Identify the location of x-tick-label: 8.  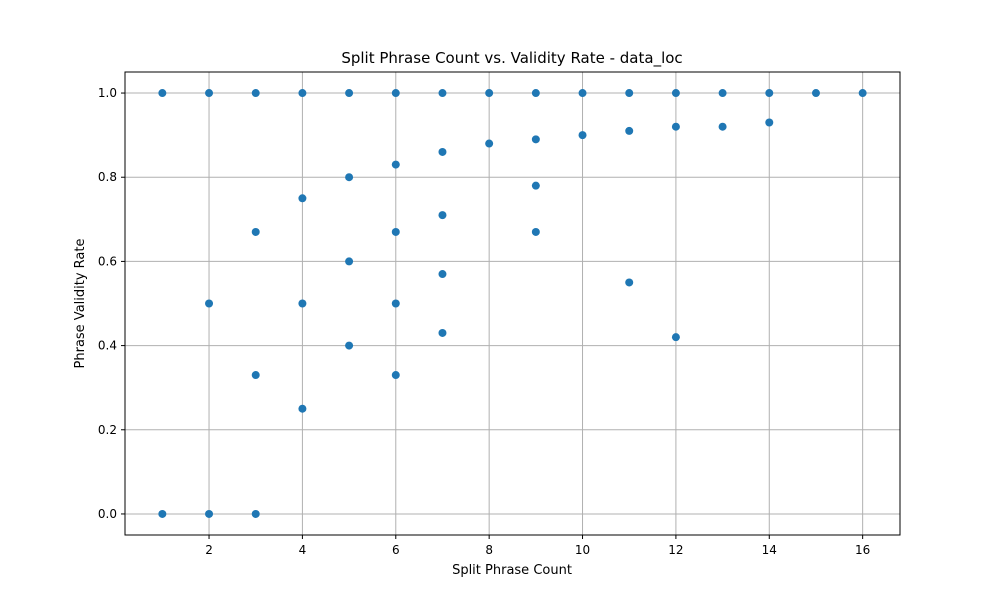
(489, 550).